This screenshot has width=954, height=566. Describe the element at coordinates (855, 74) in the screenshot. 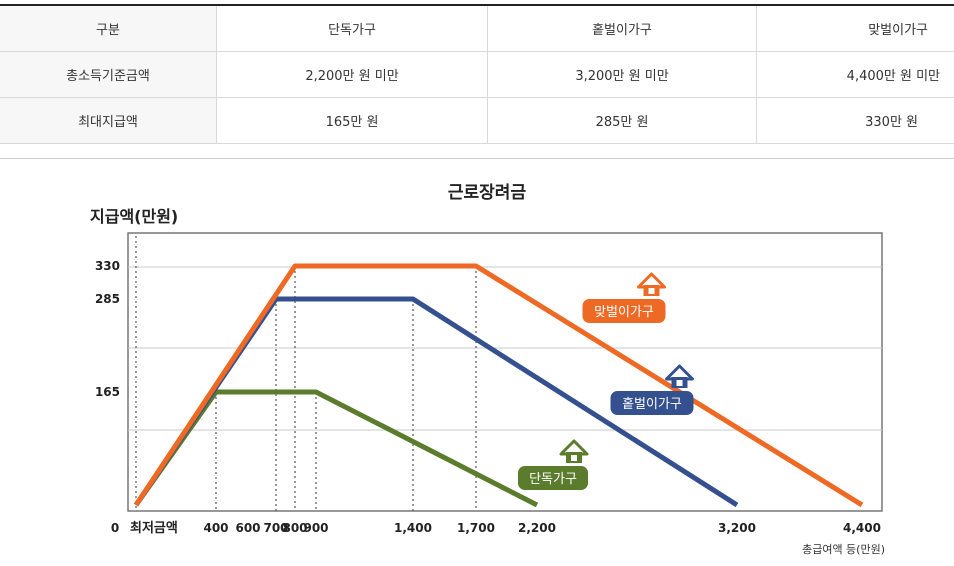

I see `table-cell: 4,400만 원 미만` at that location.